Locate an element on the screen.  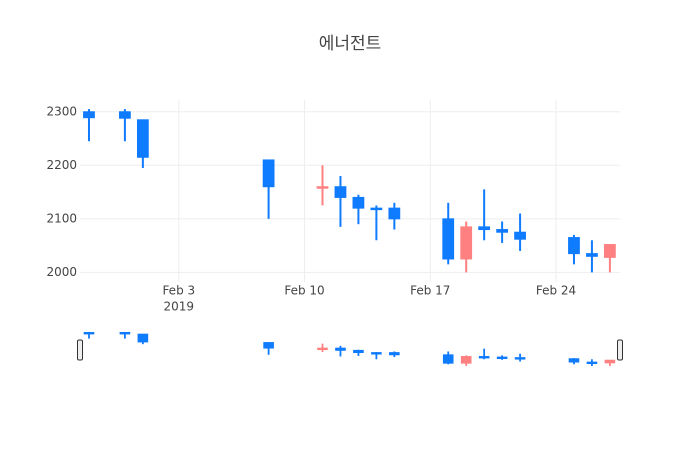
range-slider is located at coordinates (350, 349).